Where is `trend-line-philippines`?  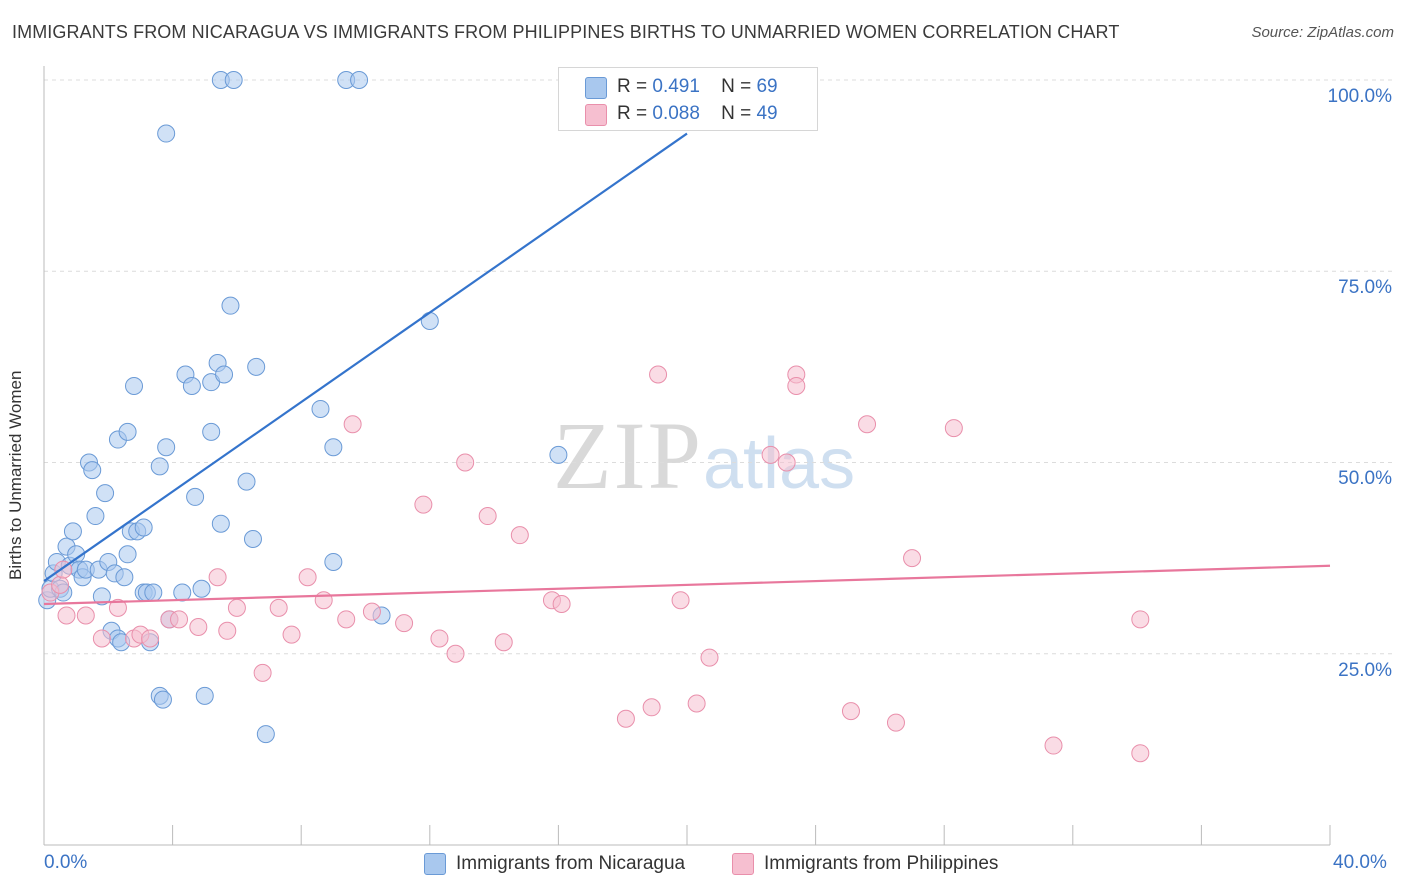
trend-line-philippines is located at coordinates (687, 585).